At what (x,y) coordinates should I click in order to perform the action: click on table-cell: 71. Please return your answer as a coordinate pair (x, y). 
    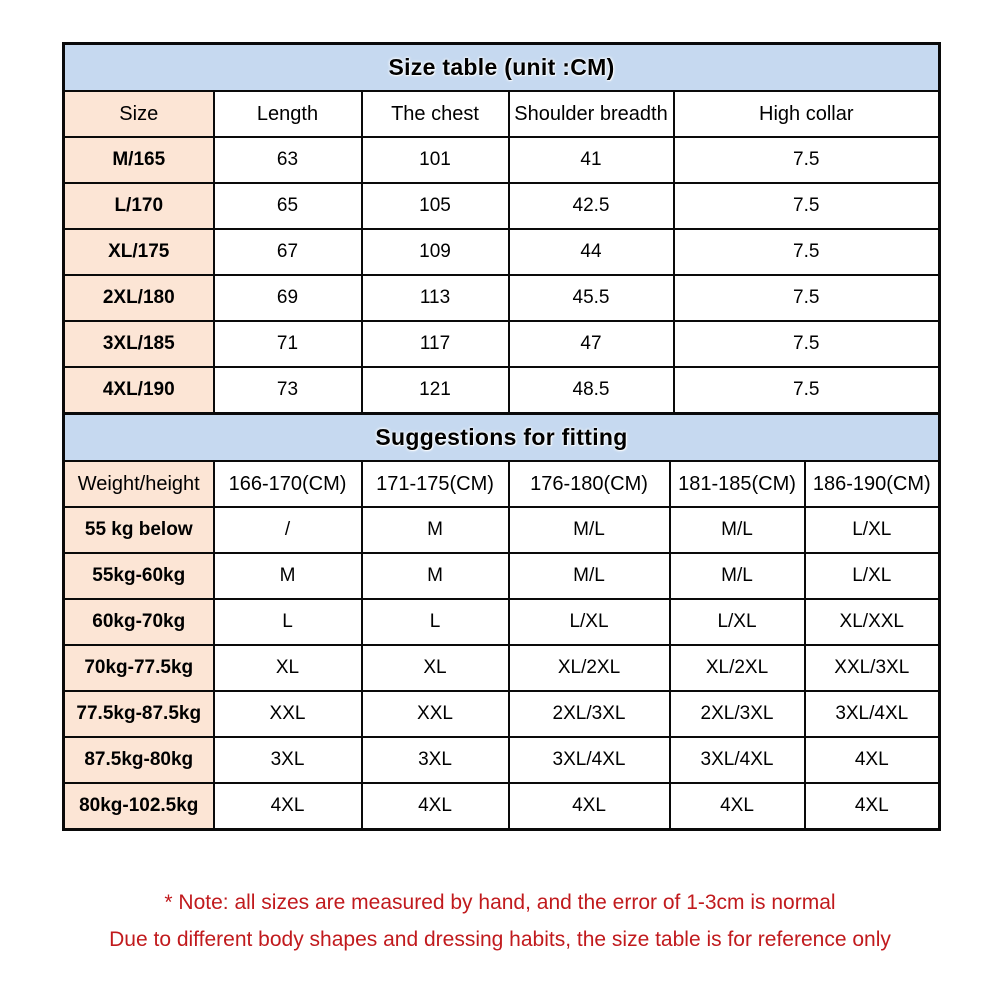
    Looking at the image, I should click on (287, 344).